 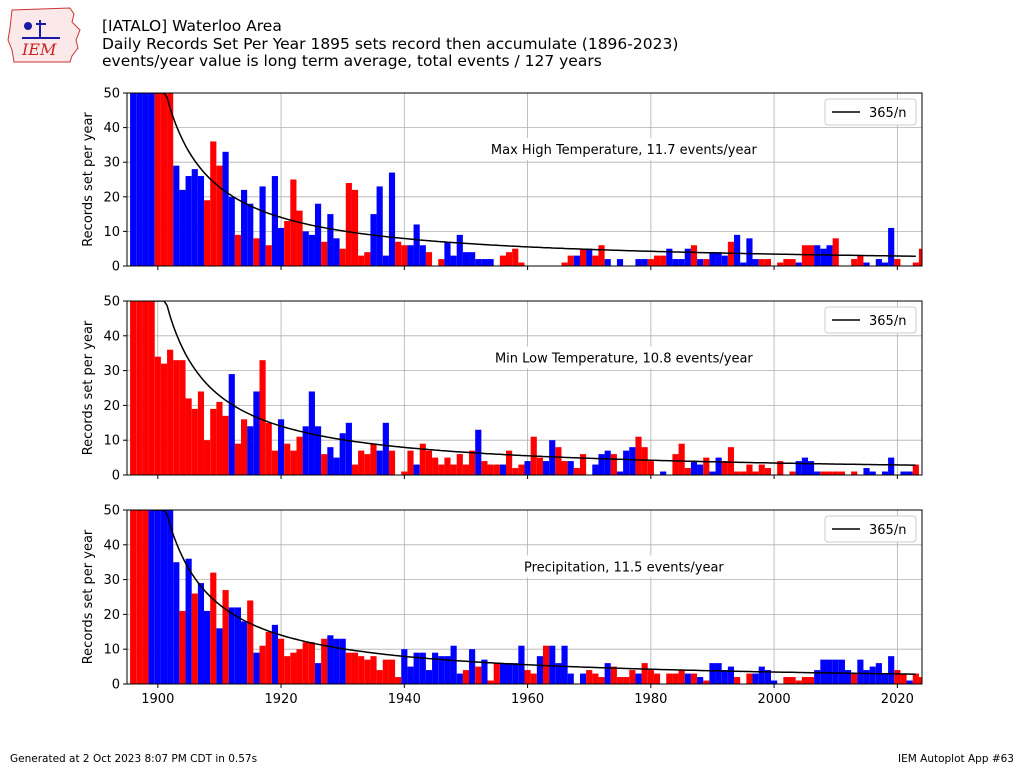 What do you see at coordinates (116, 476) in the screenshot?
I see `y-tick-label: 0` at bounding box center [116, 476].